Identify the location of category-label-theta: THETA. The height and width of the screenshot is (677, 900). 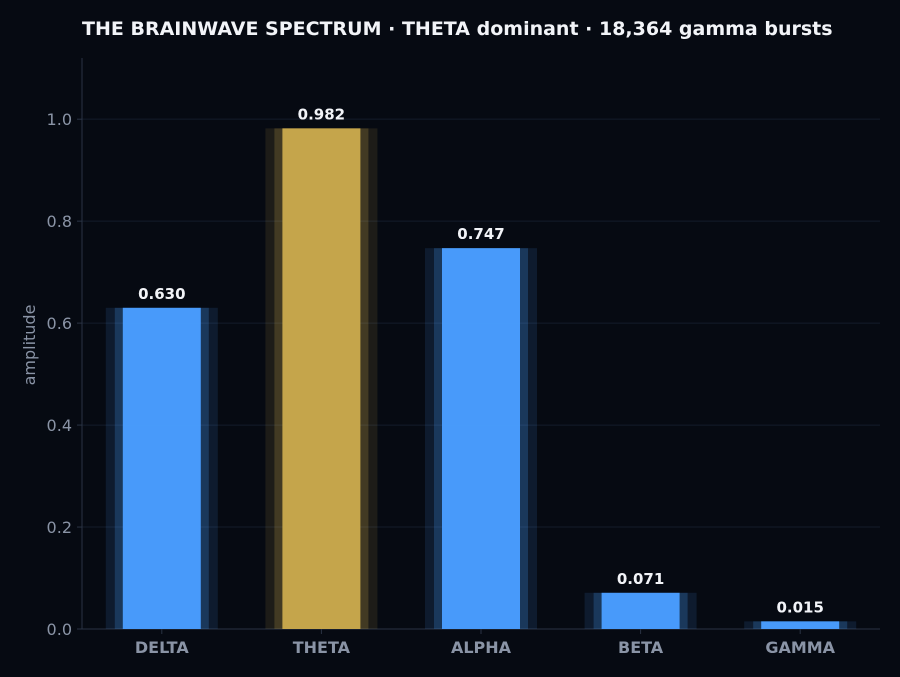
(322, 647).